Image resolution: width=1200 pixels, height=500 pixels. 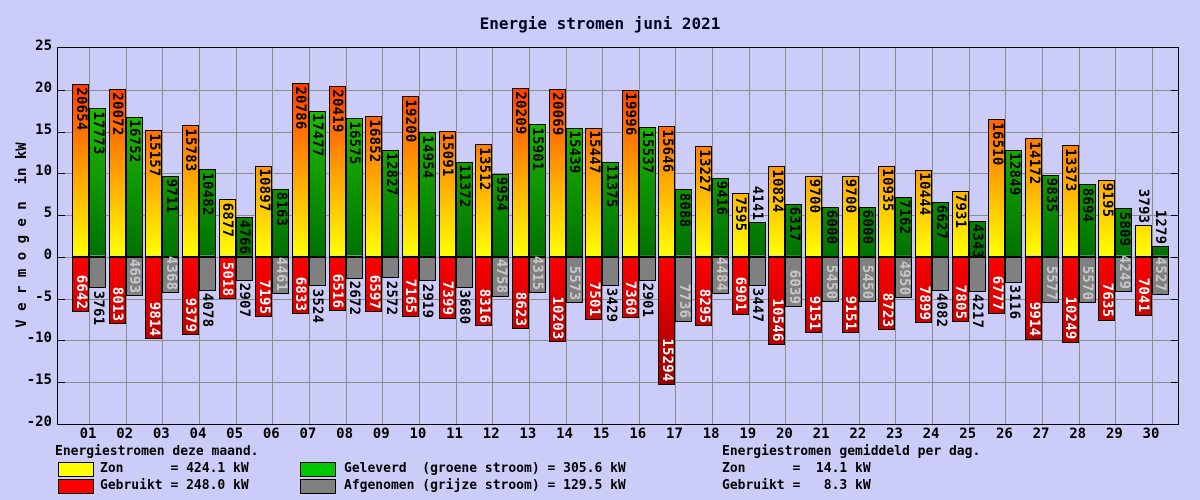 I want to click on bar-value-label: 4766, so click(x=244, y=237).